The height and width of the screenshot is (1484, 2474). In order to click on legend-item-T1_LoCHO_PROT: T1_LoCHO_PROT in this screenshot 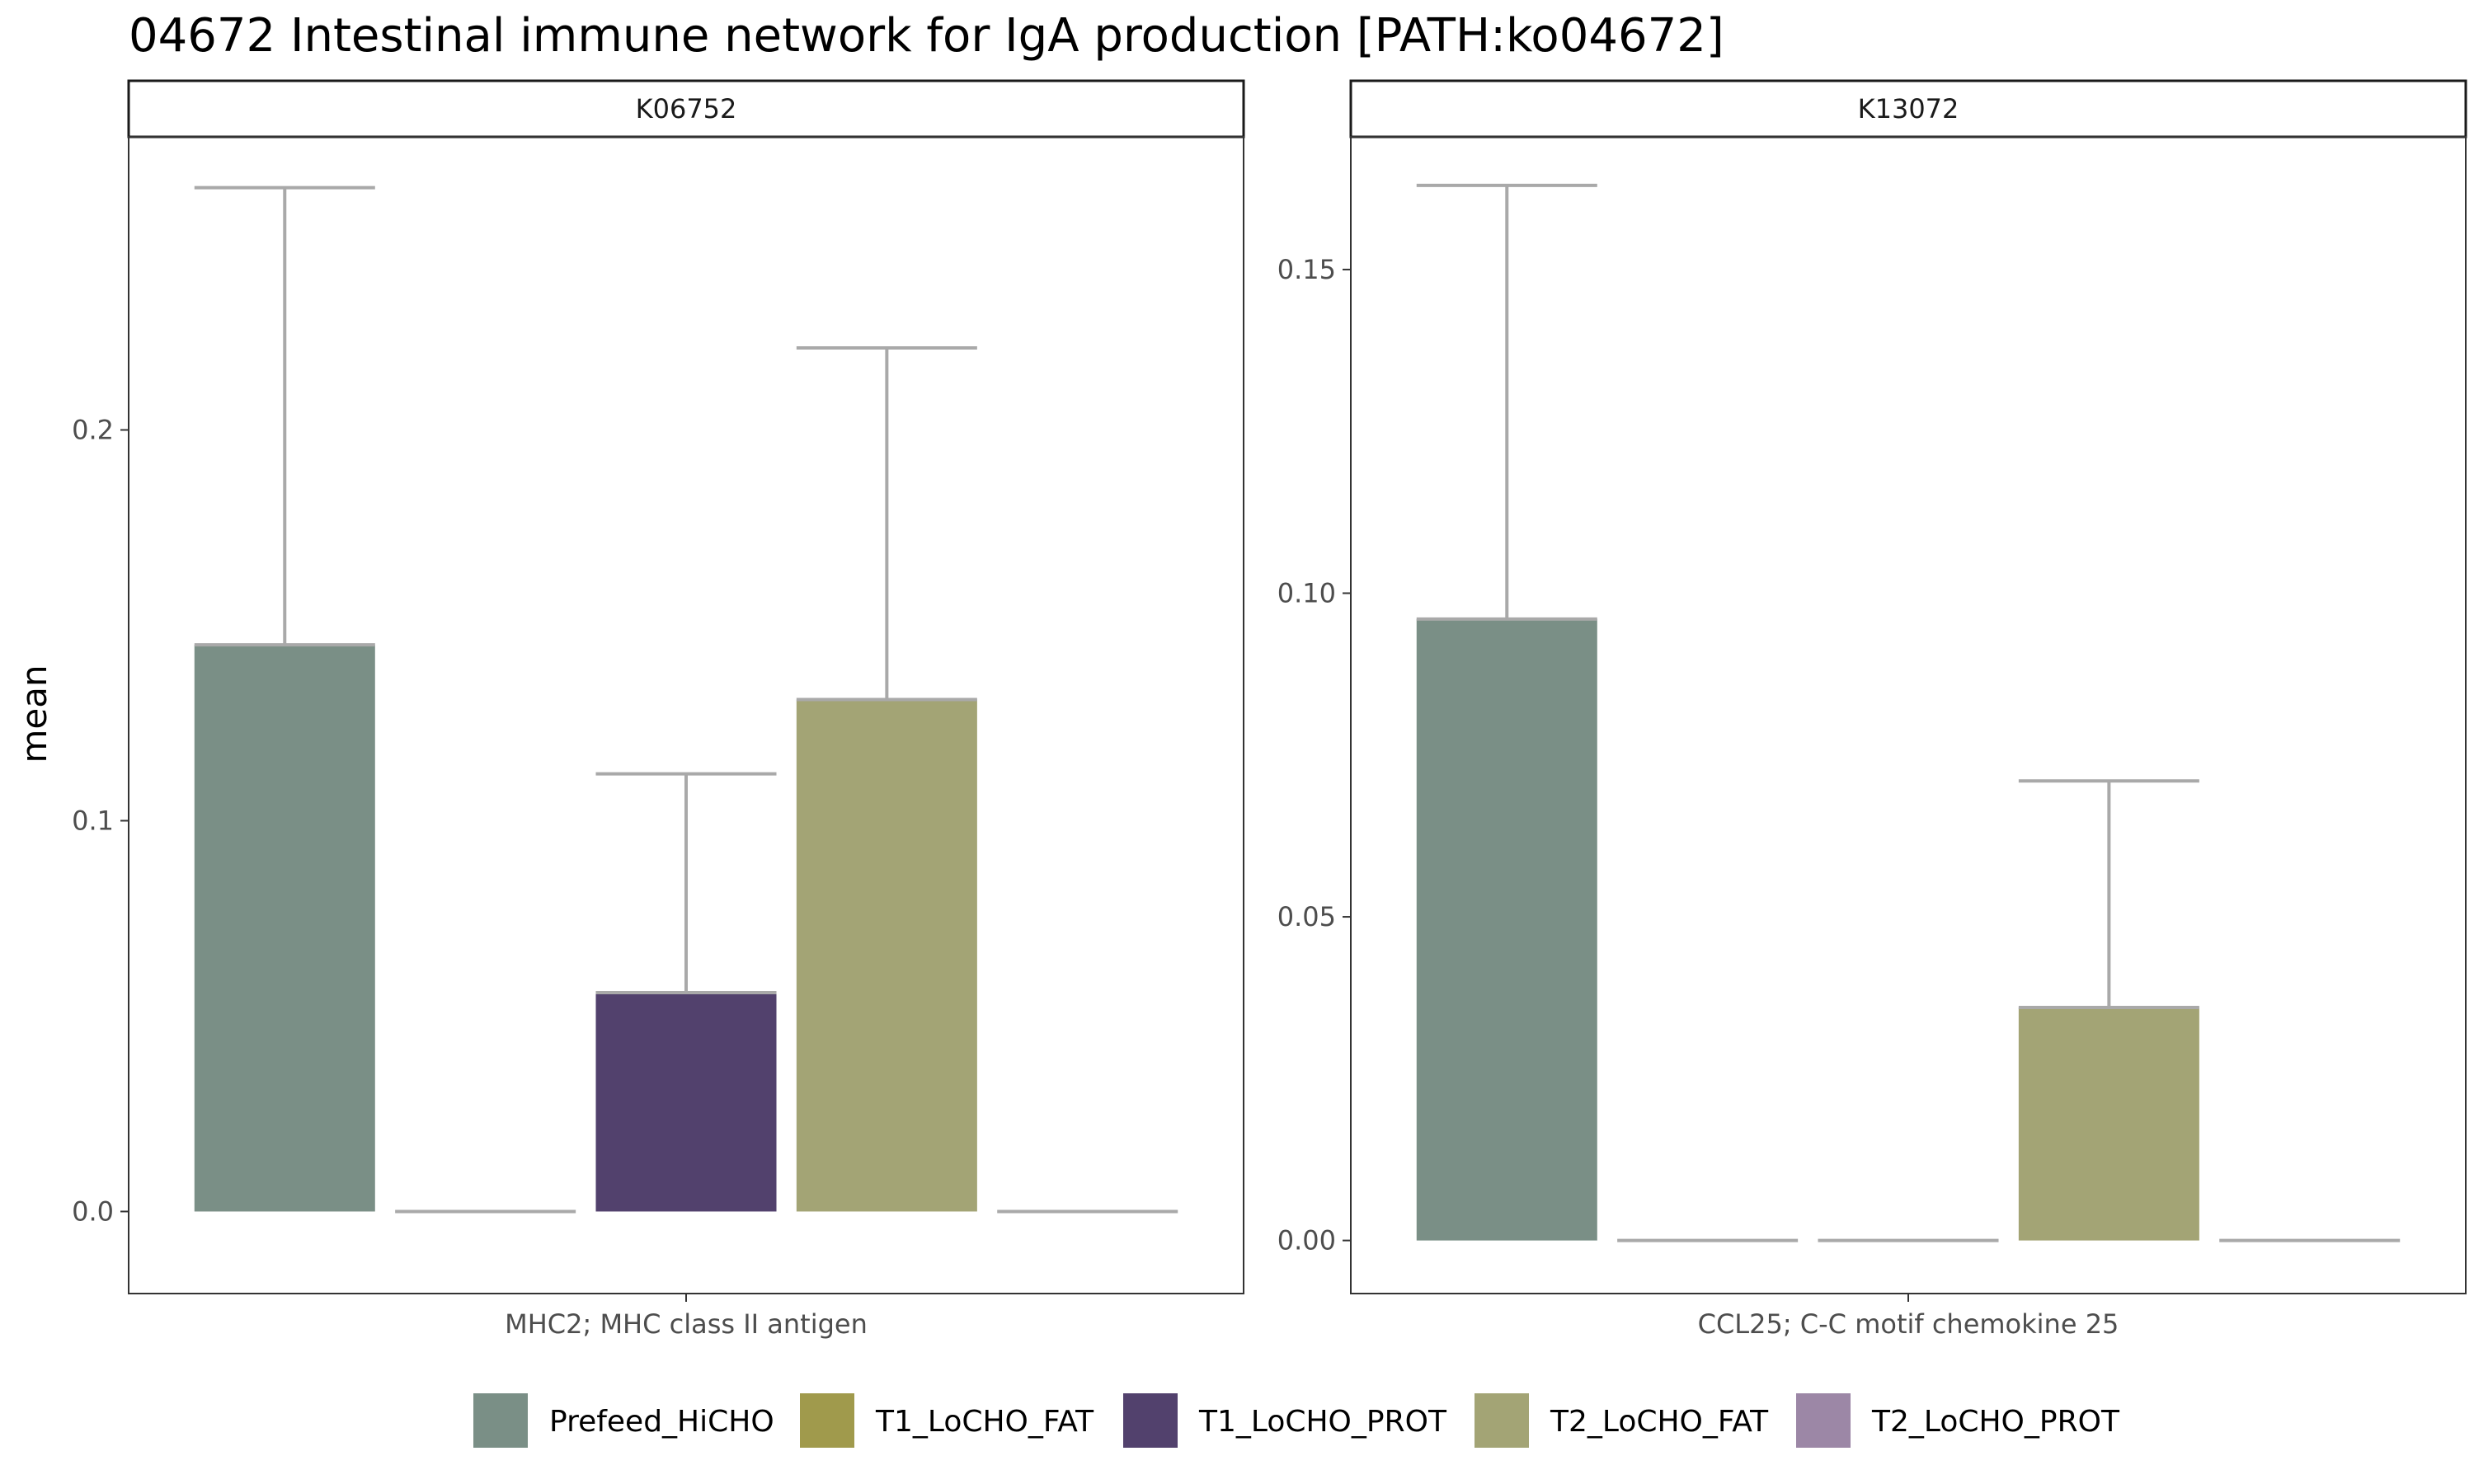, I will do `click(1285, 1420)`.